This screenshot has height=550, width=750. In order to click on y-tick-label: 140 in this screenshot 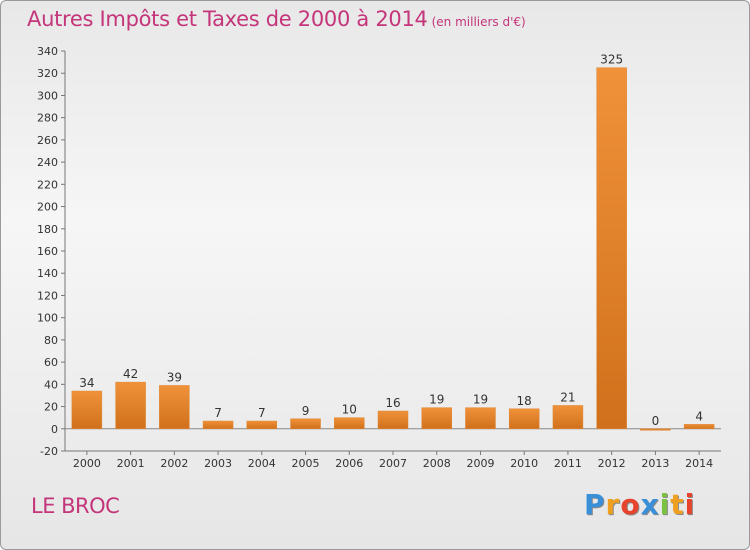, I will do `click(47, 273)`.